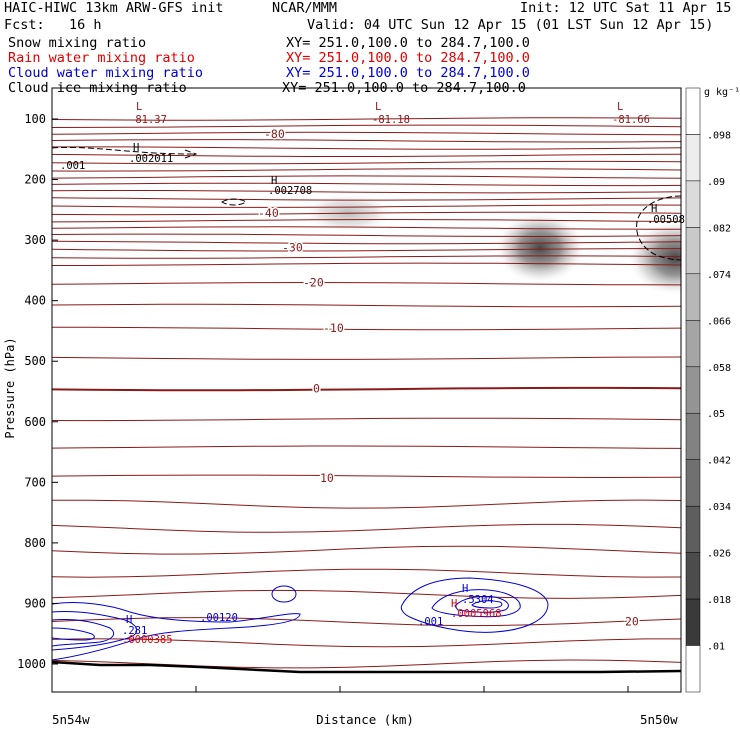 The height and width of the screenshot is (740, 740). Describe the element at coordinates (219, 618) in the screenshot. I see `contour-value-label: .00120` at that location.